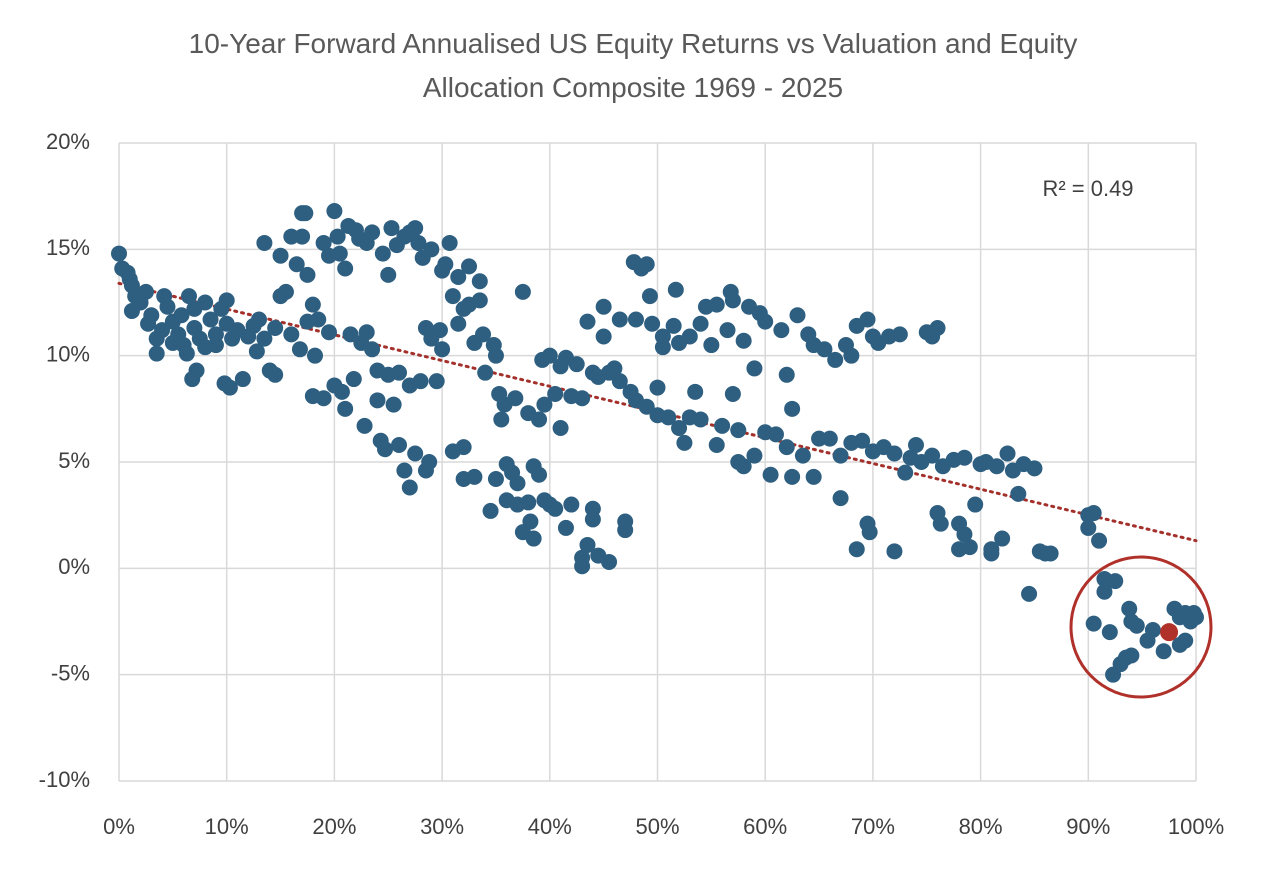 The width and height of the screenshot is (1266, 876). What do you see at coordinates (68, 141) in the screenshot?
I see `y-tick-label: 20%` at bounding box center [68, 141].